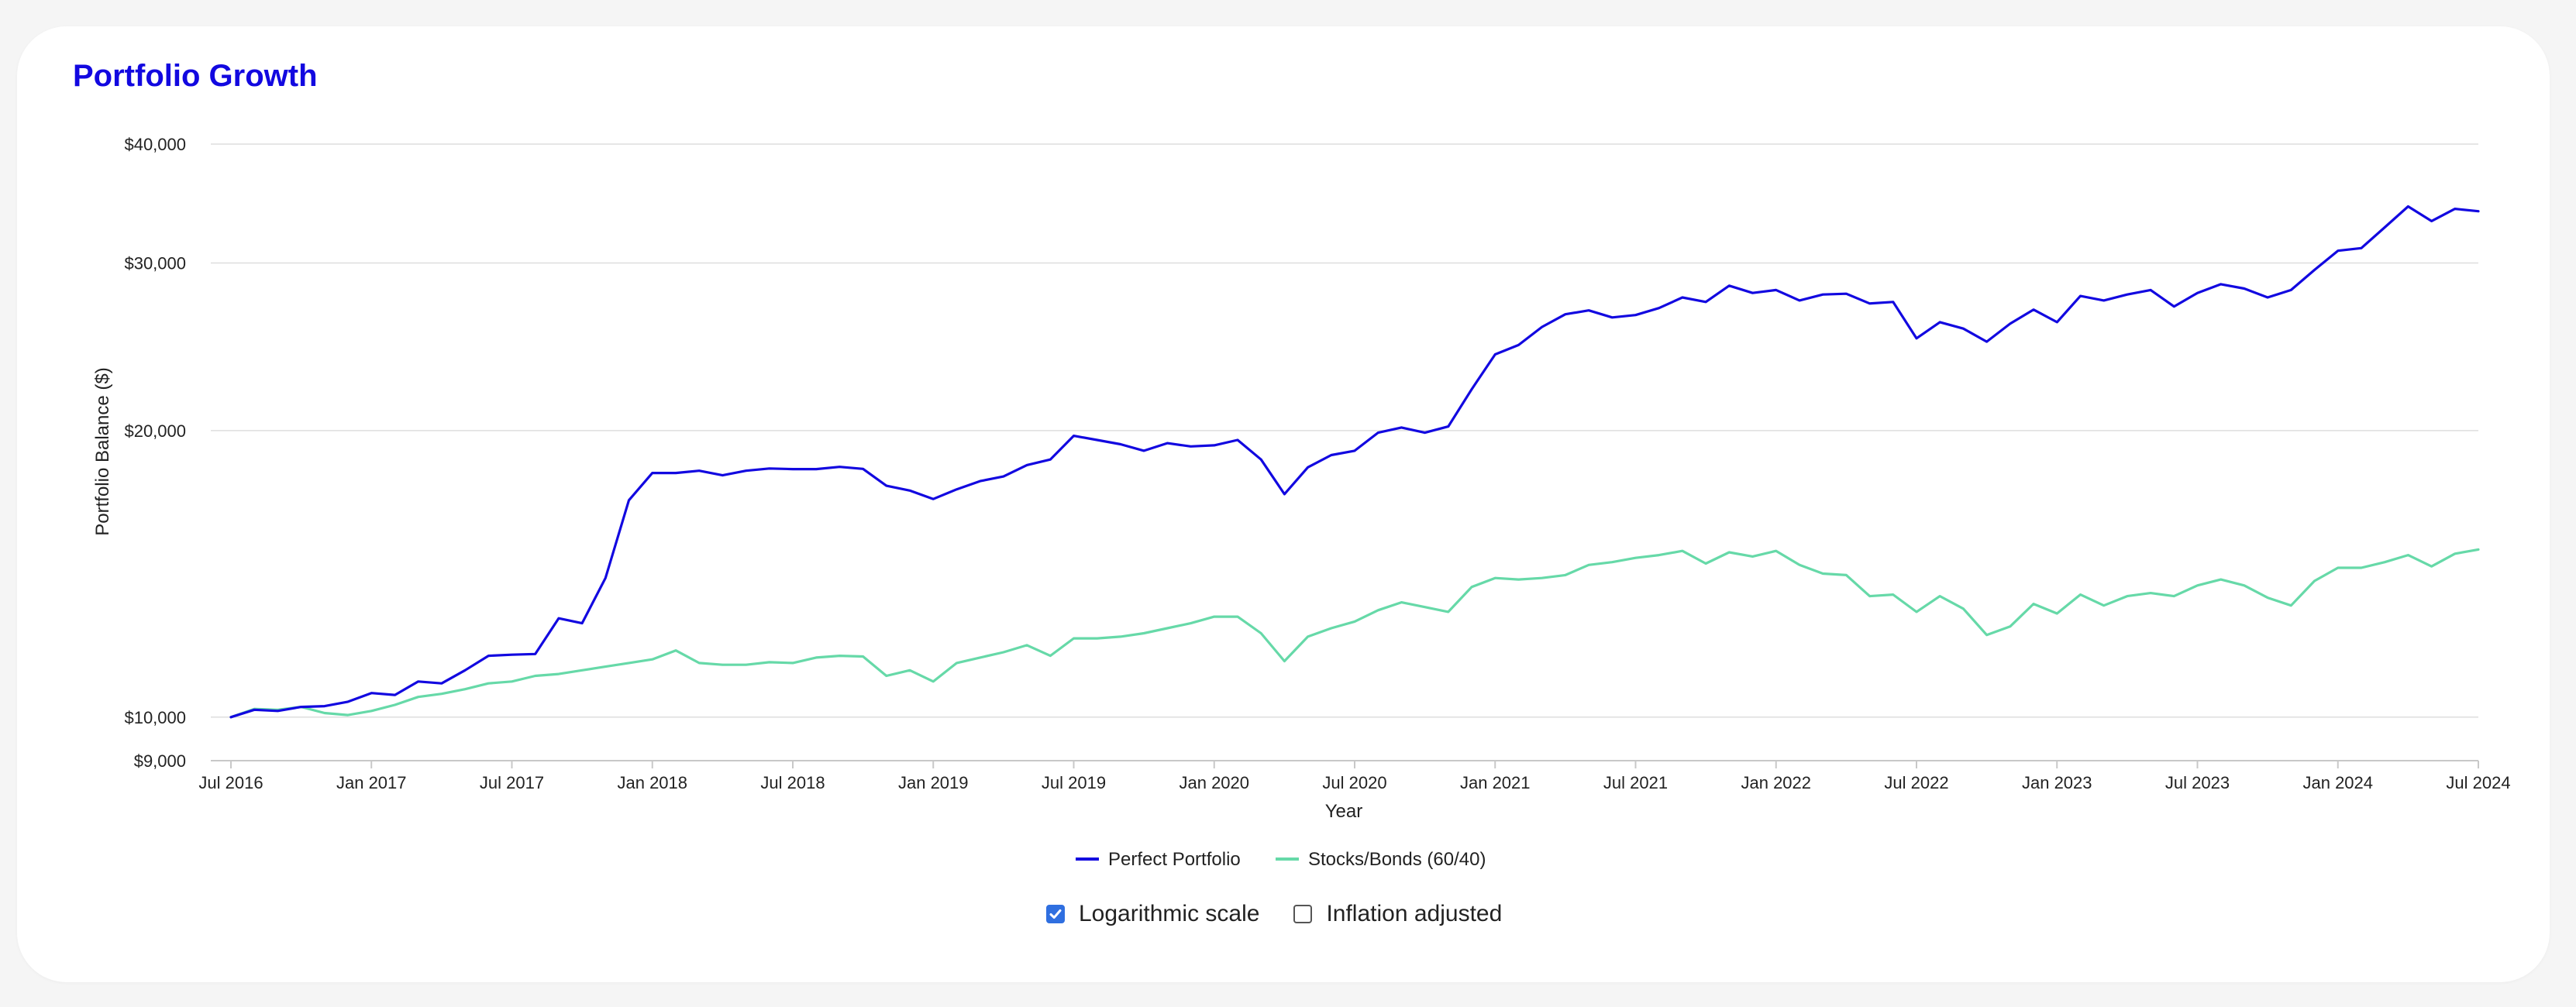 This screenshot has height=1007, width=2576. I want to click on x-tick-label: Jan 2024, so click(2337, 782).